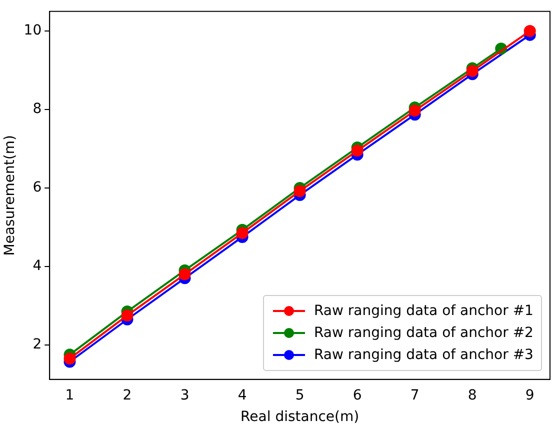  What do you see at coordinates (529, 395) in the screenshot?
I see `x-tick-label: 9` at bounding box center [529, 395].